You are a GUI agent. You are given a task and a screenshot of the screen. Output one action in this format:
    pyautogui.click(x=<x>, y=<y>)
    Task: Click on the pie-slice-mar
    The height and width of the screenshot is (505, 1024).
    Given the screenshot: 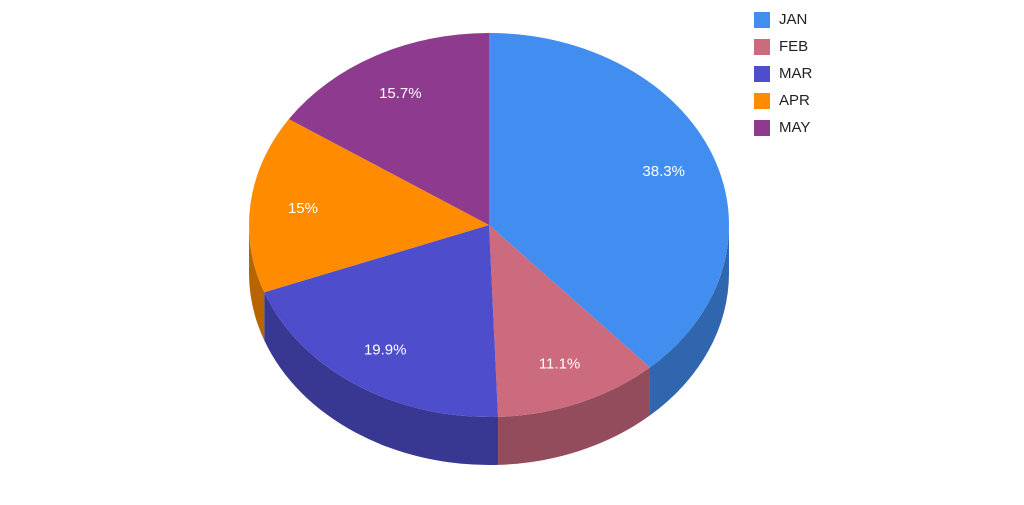 What is the action you would take?
    pyautogui.click(x=381, y=321)
    